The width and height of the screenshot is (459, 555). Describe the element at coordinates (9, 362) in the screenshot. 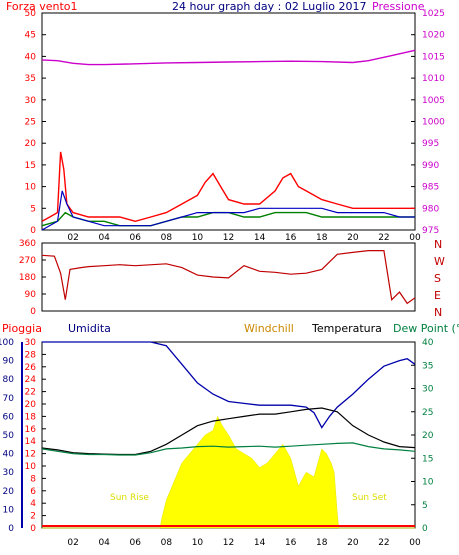

I see `humidity-tick-label: 90` at that location.